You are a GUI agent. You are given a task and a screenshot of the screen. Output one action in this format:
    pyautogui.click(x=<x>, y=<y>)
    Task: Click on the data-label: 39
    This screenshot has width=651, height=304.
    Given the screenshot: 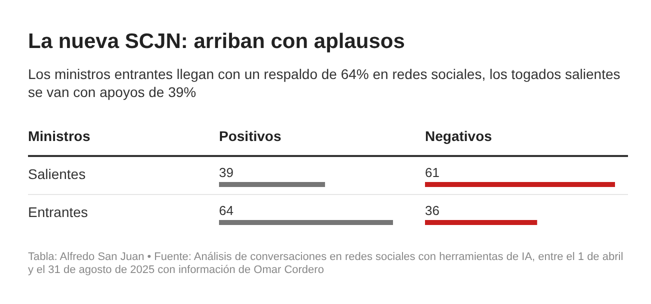 What is the action you would take?
    pyautogui.click(x=226, y=172)
    